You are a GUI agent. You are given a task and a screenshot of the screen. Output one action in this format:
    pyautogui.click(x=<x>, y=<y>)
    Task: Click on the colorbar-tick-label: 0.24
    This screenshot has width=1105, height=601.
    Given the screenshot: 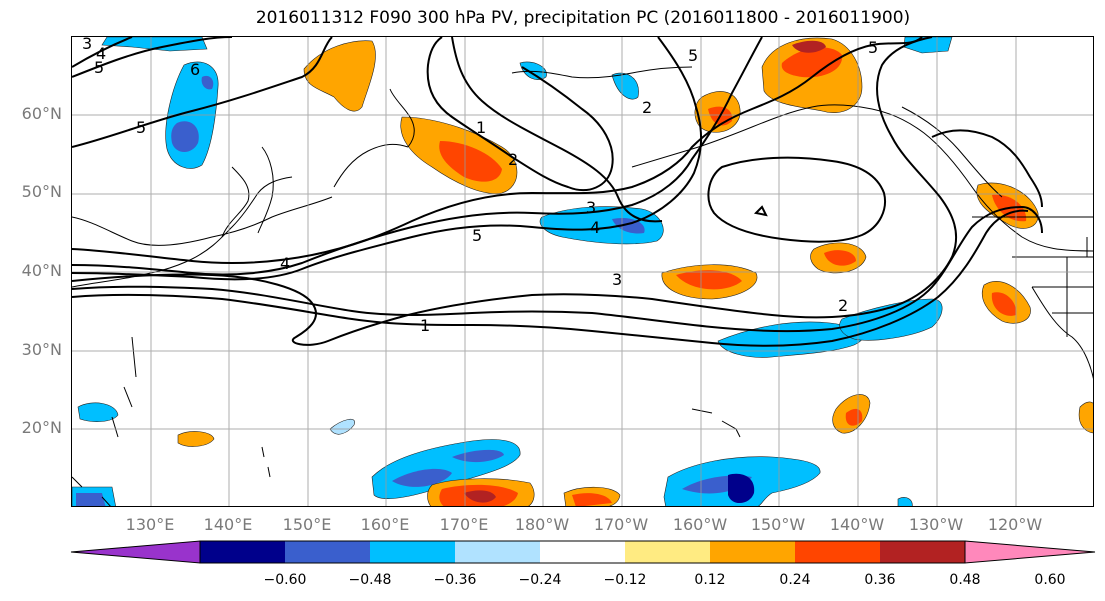 What is the action you would take?
    pyautogui.click(x=795, y=580)
    